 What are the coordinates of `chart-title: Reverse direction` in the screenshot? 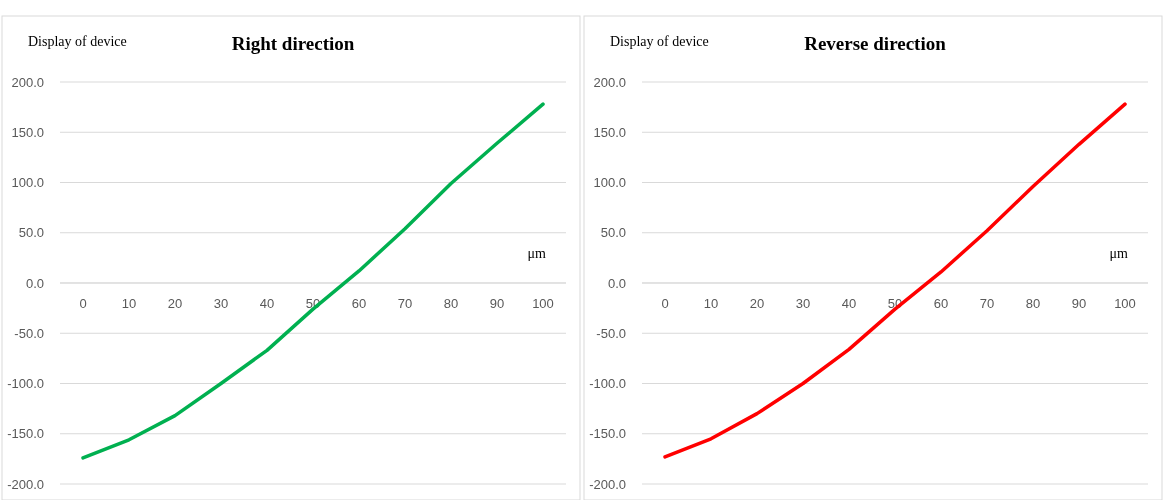 It's located at (875, 43).